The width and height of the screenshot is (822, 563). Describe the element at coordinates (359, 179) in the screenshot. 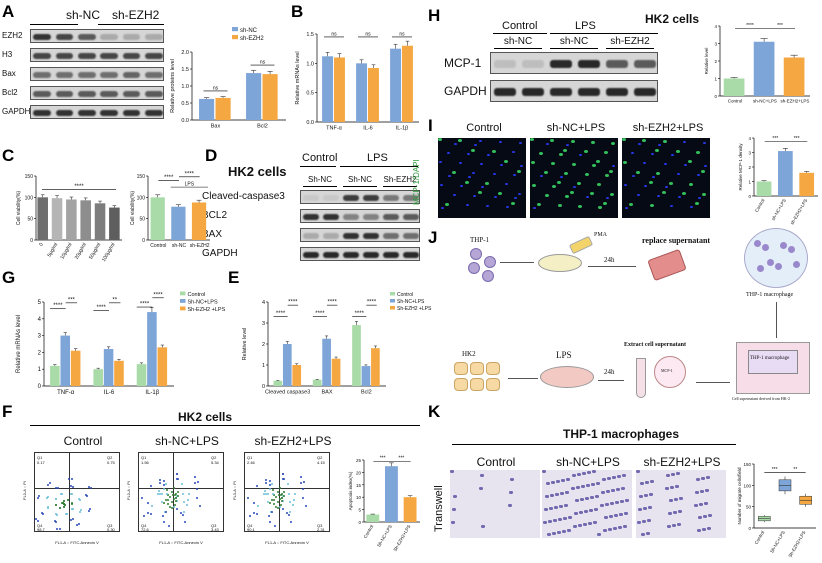

I see `blot-d-lane-label: Sh-NC` at that location.